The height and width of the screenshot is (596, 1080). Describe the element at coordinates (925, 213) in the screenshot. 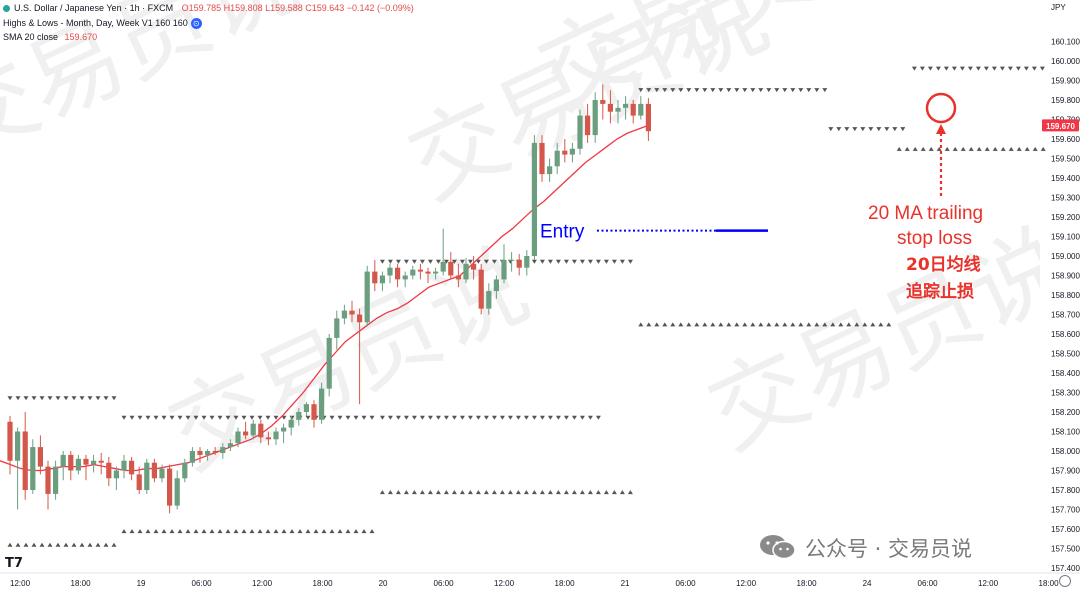

I see `trailing-stop-annotation: 20 MA trailing` at that location.